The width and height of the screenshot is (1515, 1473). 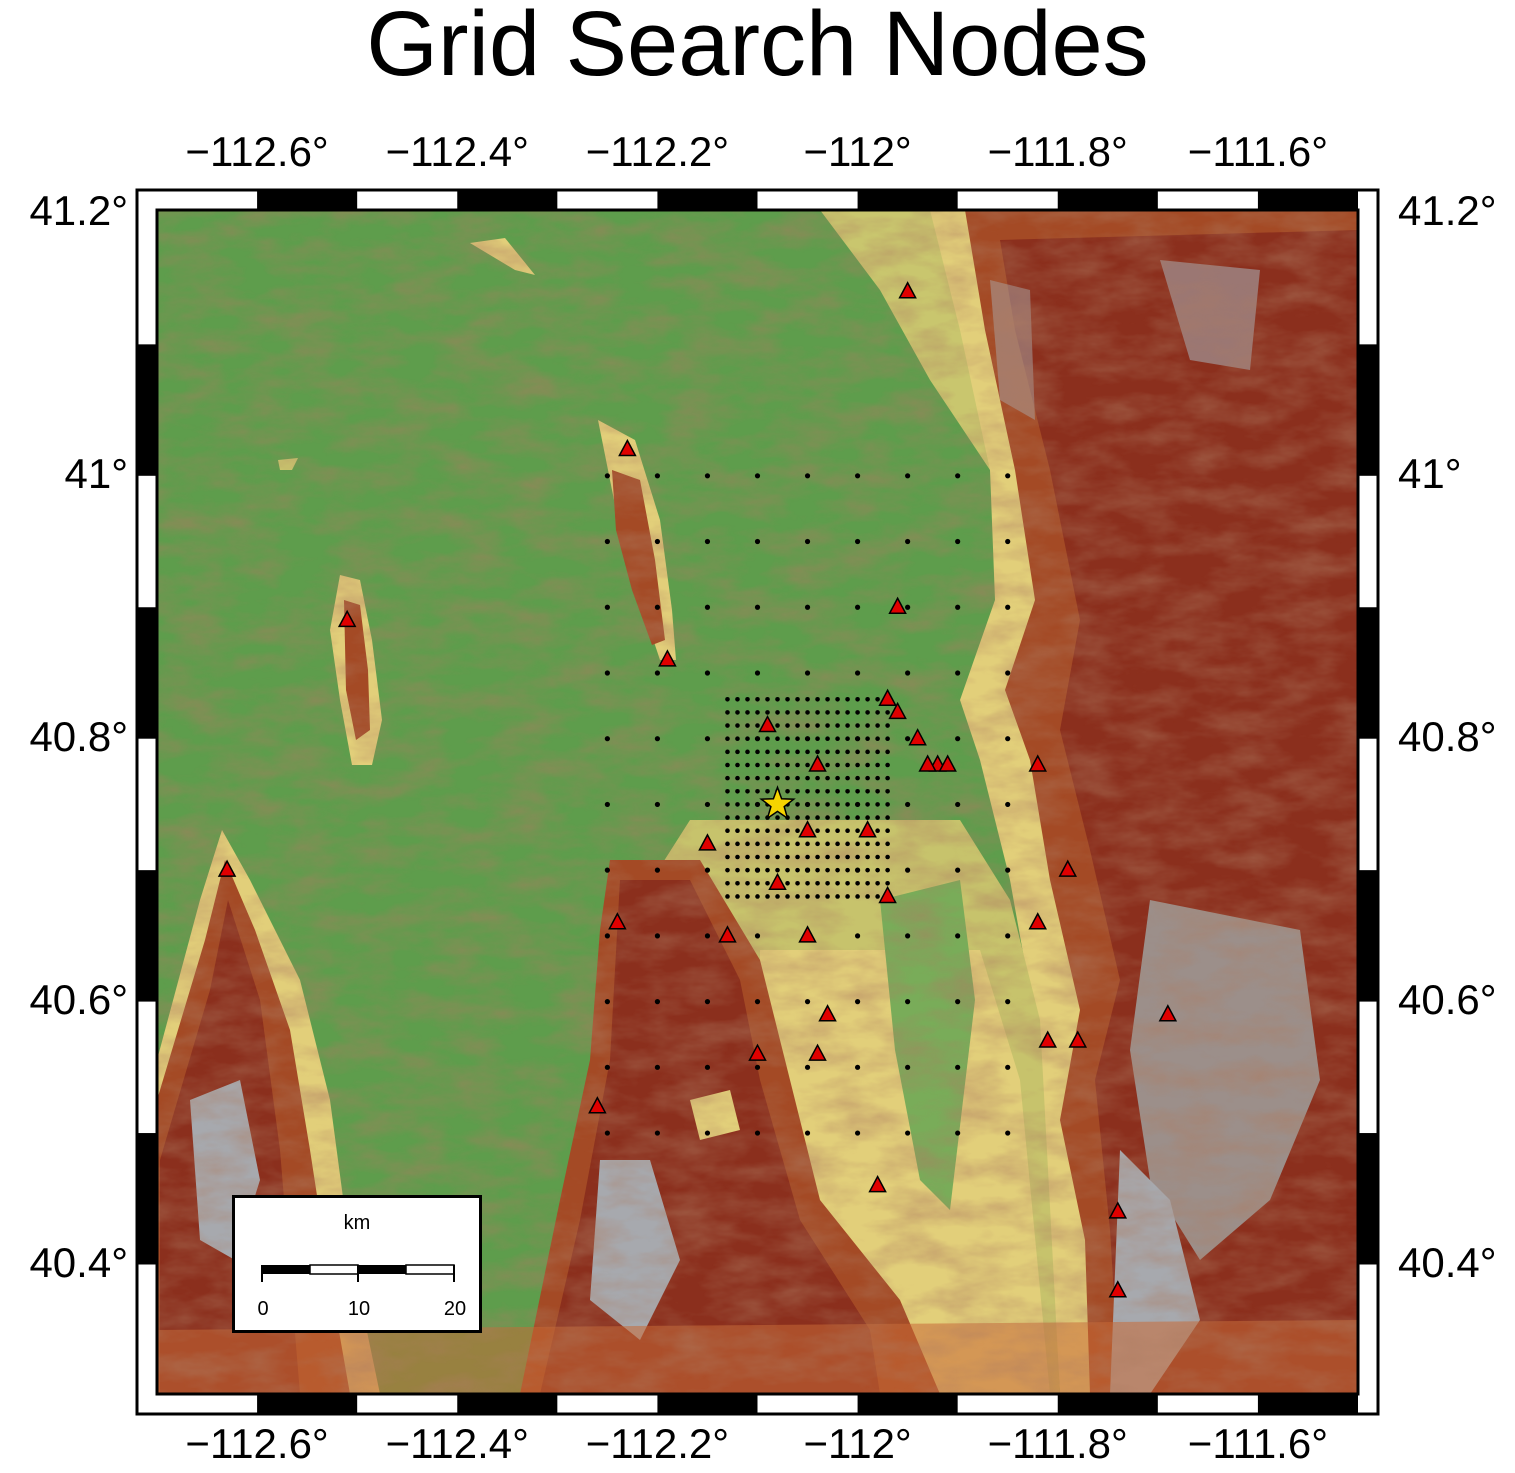 What do you see at coordinates (457, 1443) in the screenshot?
I see `axis-tick-label: −112.4°` at bounding box center [457, 1443].